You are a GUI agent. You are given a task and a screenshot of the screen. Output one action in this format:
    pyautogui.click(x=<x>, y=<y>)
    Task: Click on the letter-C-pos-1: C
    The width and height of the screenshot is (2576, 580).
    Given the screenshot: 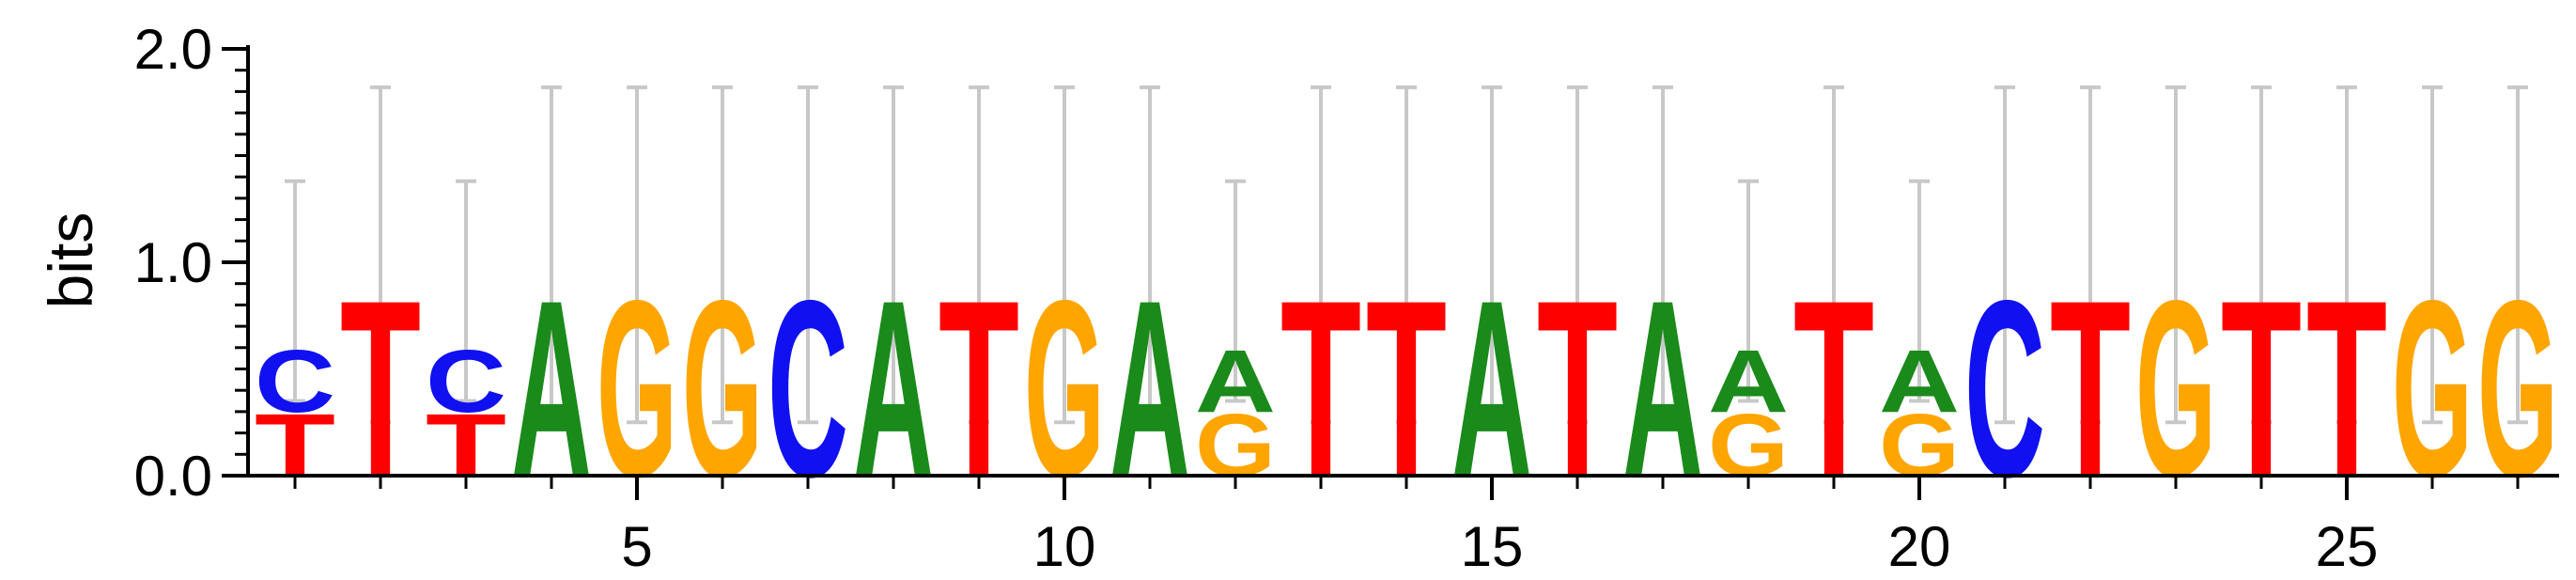 What is the action you would take?
    pyautogui.click(x=295, y=382)
    